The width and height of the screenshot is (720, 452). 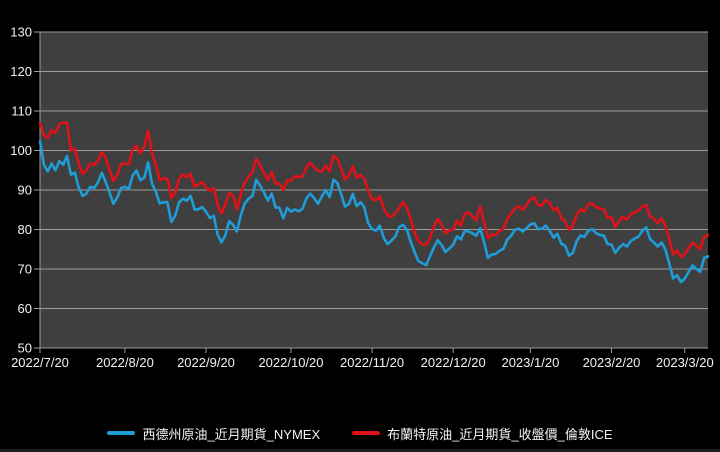 I want to click on x-axis-tick-label: 2023/3/20, so click(x=685, y=362).